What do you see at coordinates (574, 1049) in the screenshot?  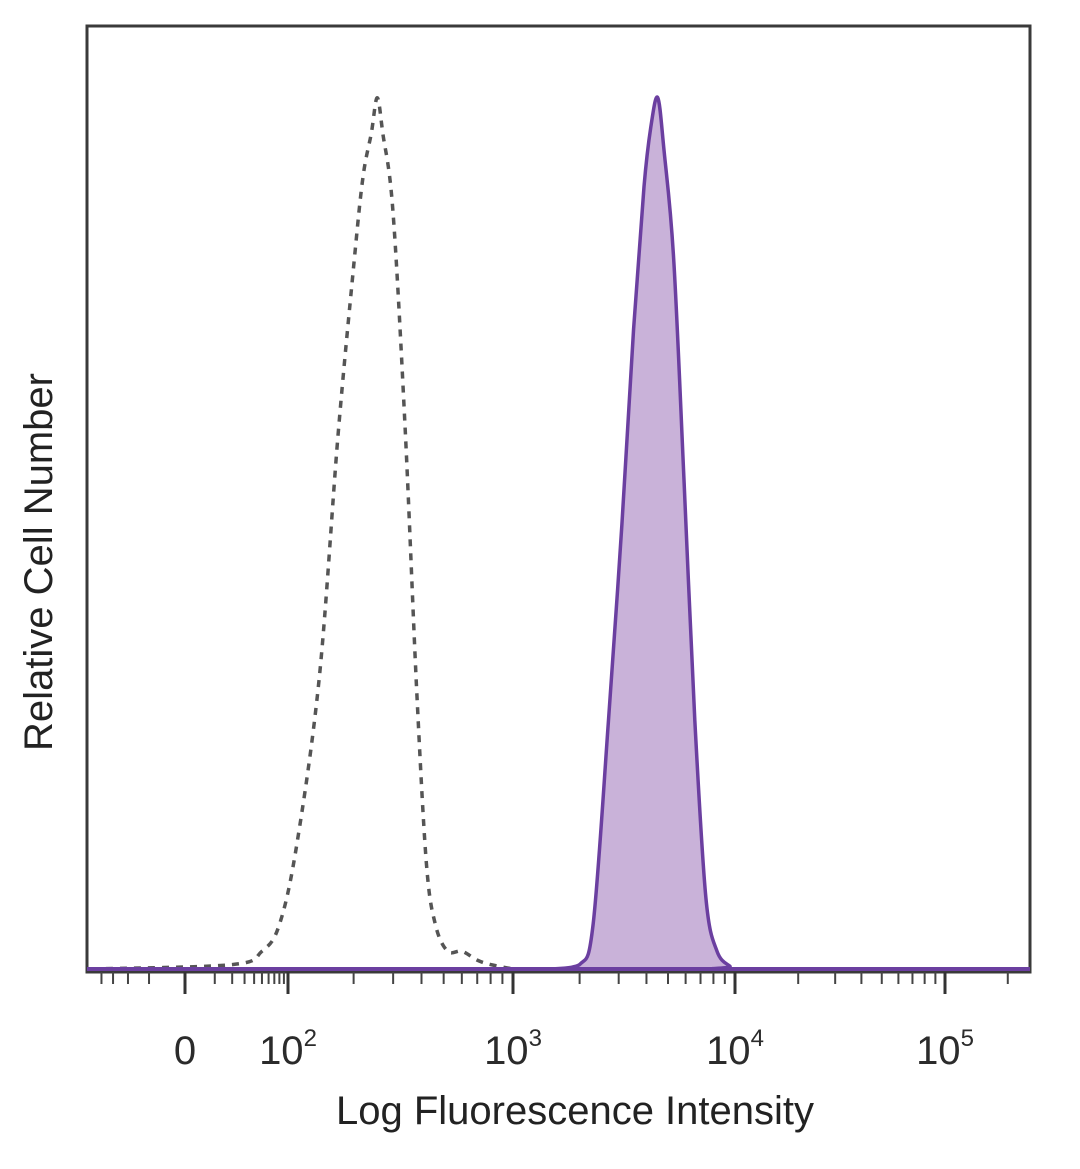 I see `x-axis-tick-labels: 0 10² 10³ 10⁴ 10⁵` at bounding box center [574, 1049].